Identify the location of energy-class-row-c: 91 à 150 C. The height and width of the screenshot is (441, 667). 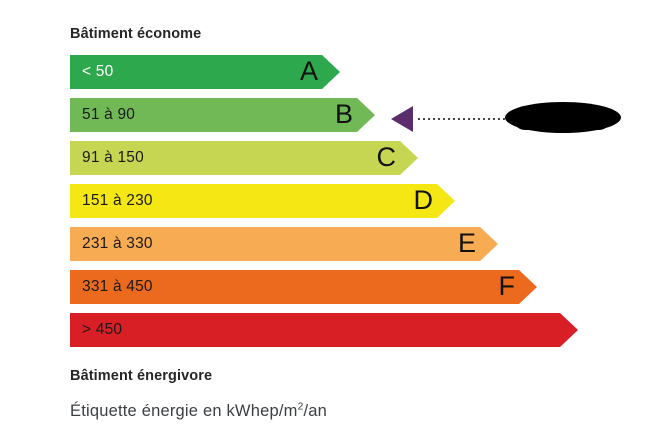
(244, 158).